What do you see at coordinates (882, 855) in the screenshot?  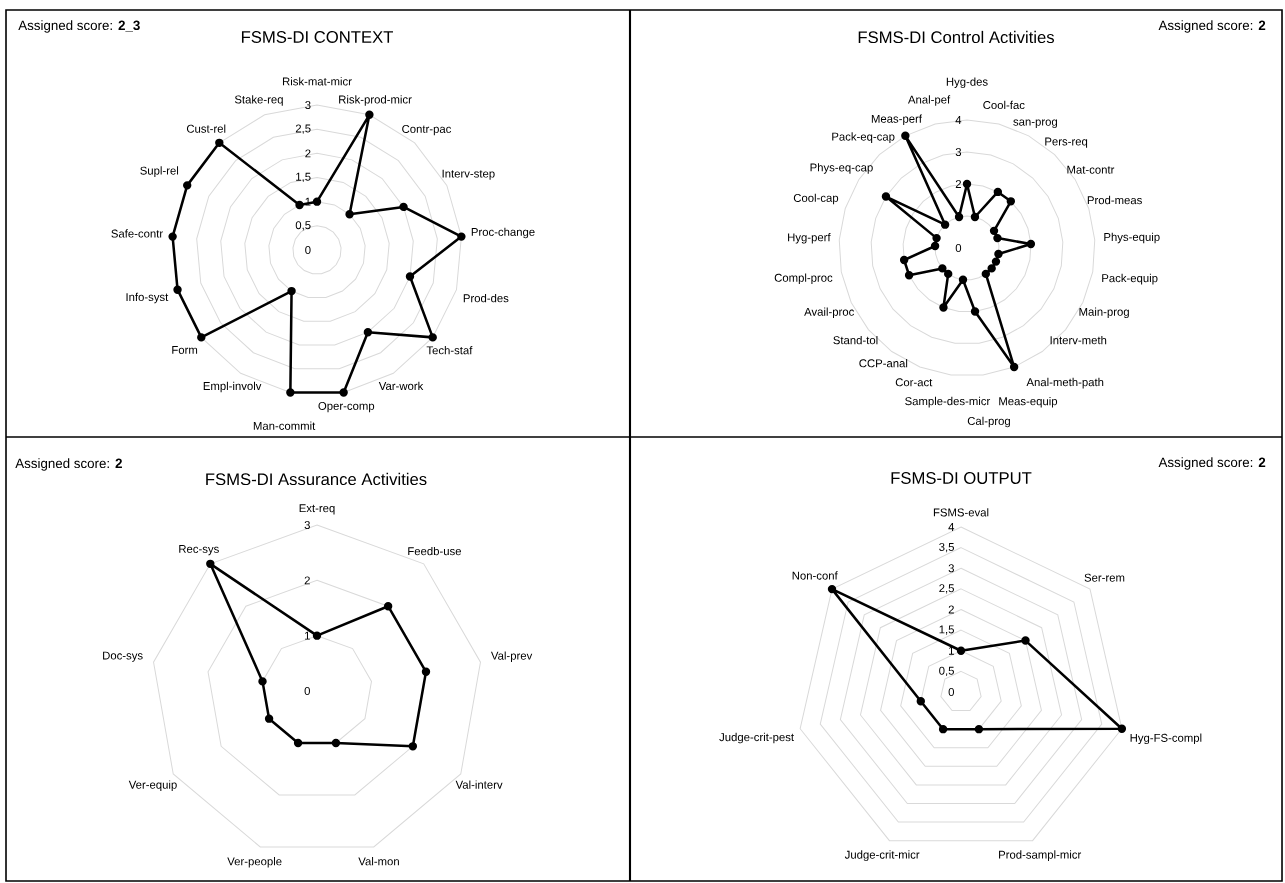 I see `spoke-label: Judge-crit-micr` at bounding box center [882, 855].